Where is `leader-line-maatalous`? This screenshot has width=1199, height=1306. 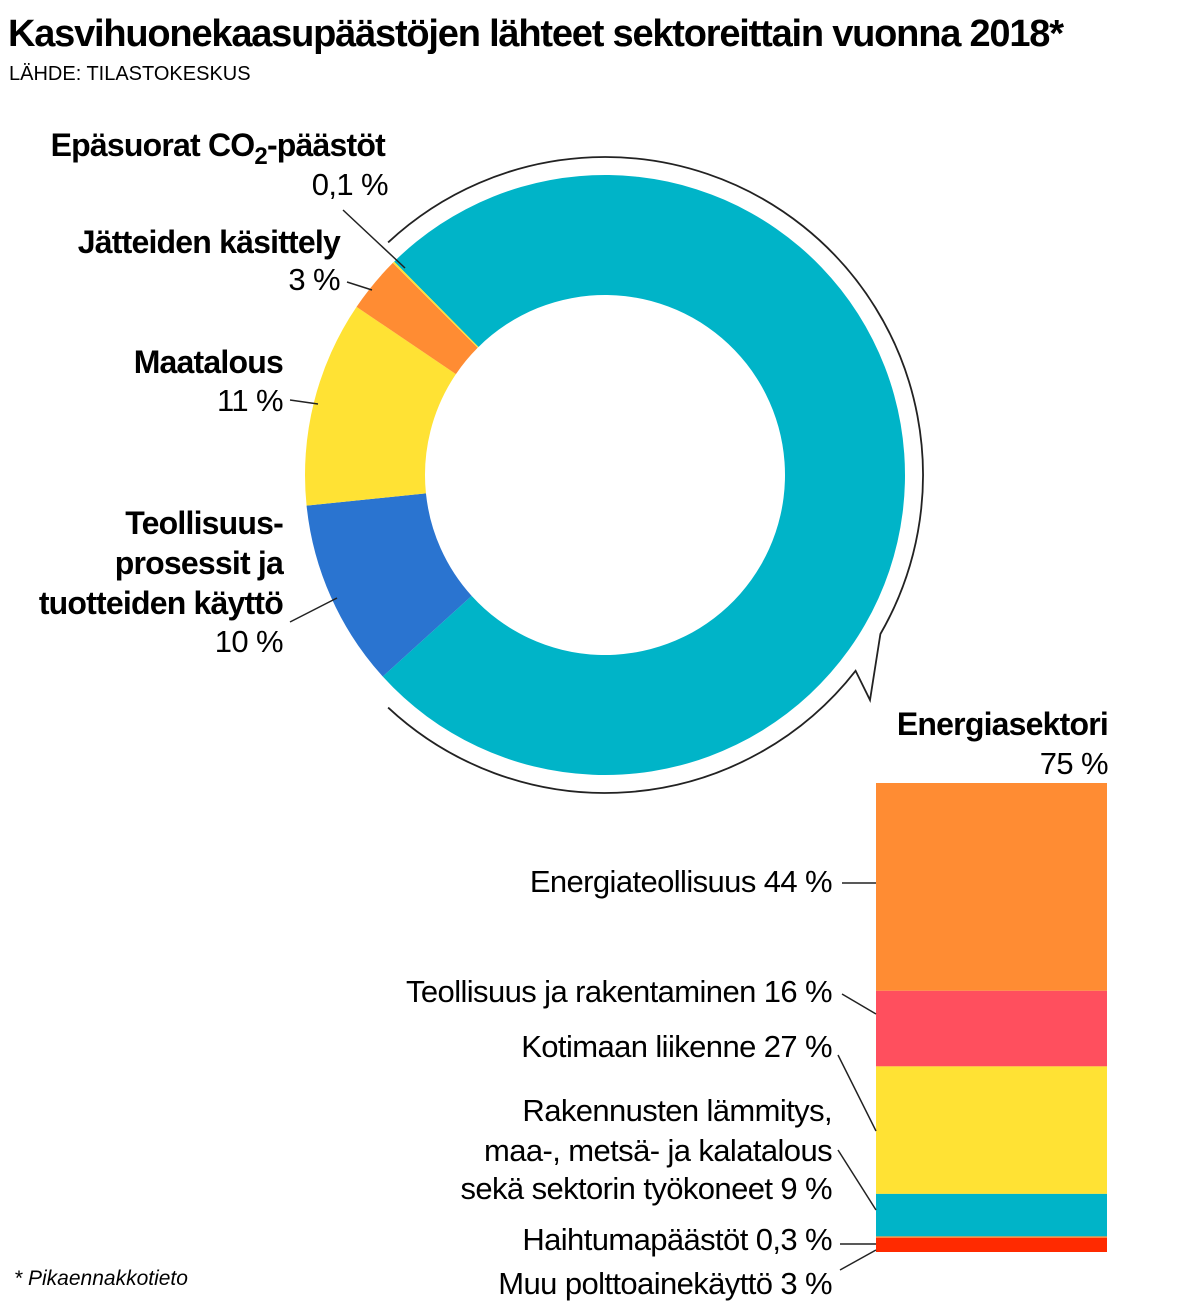
leader-line-maatalous is located at coordinates (304, 402).